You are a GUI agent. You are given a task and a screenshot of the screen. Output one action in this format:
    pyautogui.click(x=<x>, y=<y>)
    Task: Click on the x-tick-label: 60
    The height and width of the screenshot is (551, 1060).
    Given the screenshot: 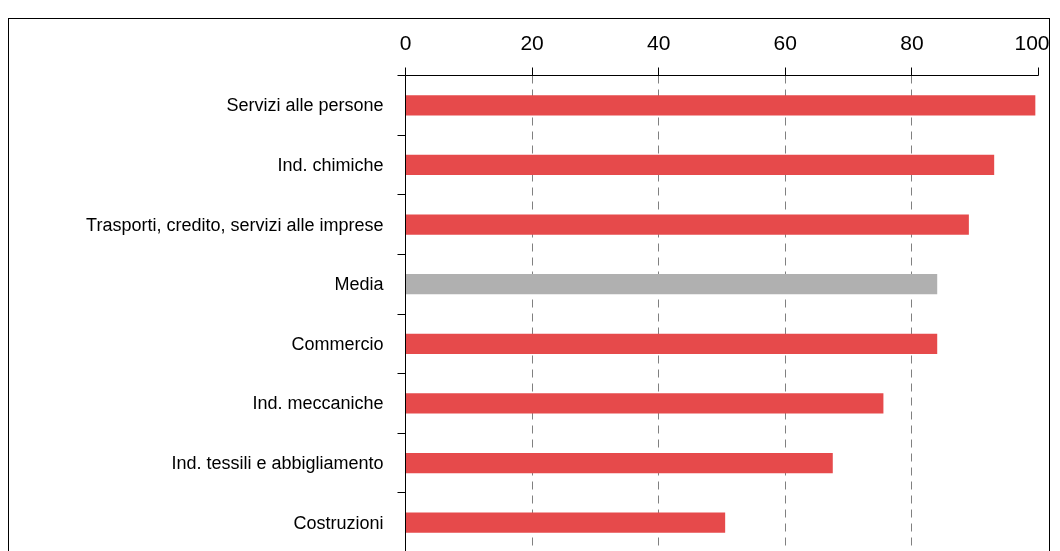 What is the action you would take?
    pyautogui.click(x=785, y=42)
    